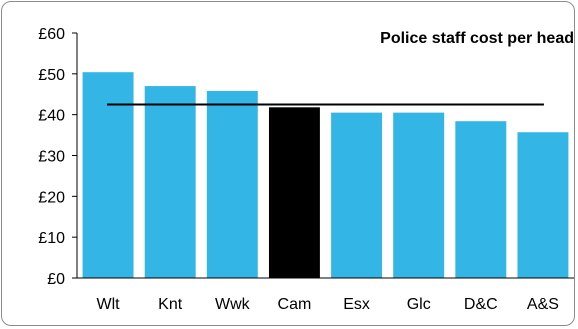 Image resolution: width=578 pixels, height=329 pixels. I want to click on y-axis: £0 £10 £20 £30 £40 £50 £60, so click(58, 157).